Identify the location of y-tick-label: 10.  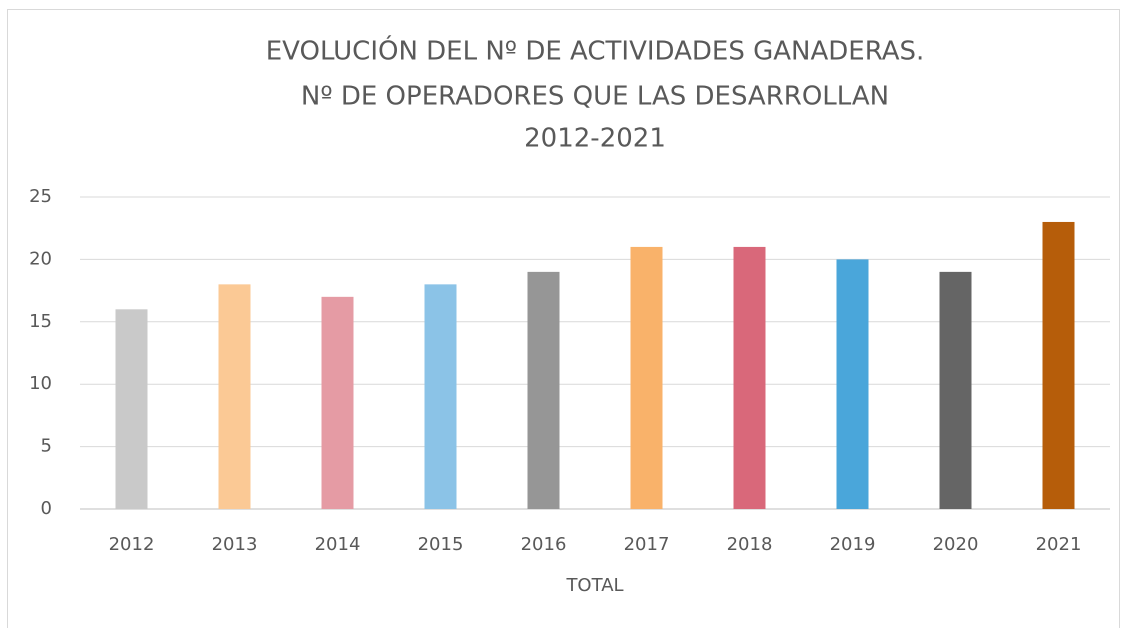
(40, 383).